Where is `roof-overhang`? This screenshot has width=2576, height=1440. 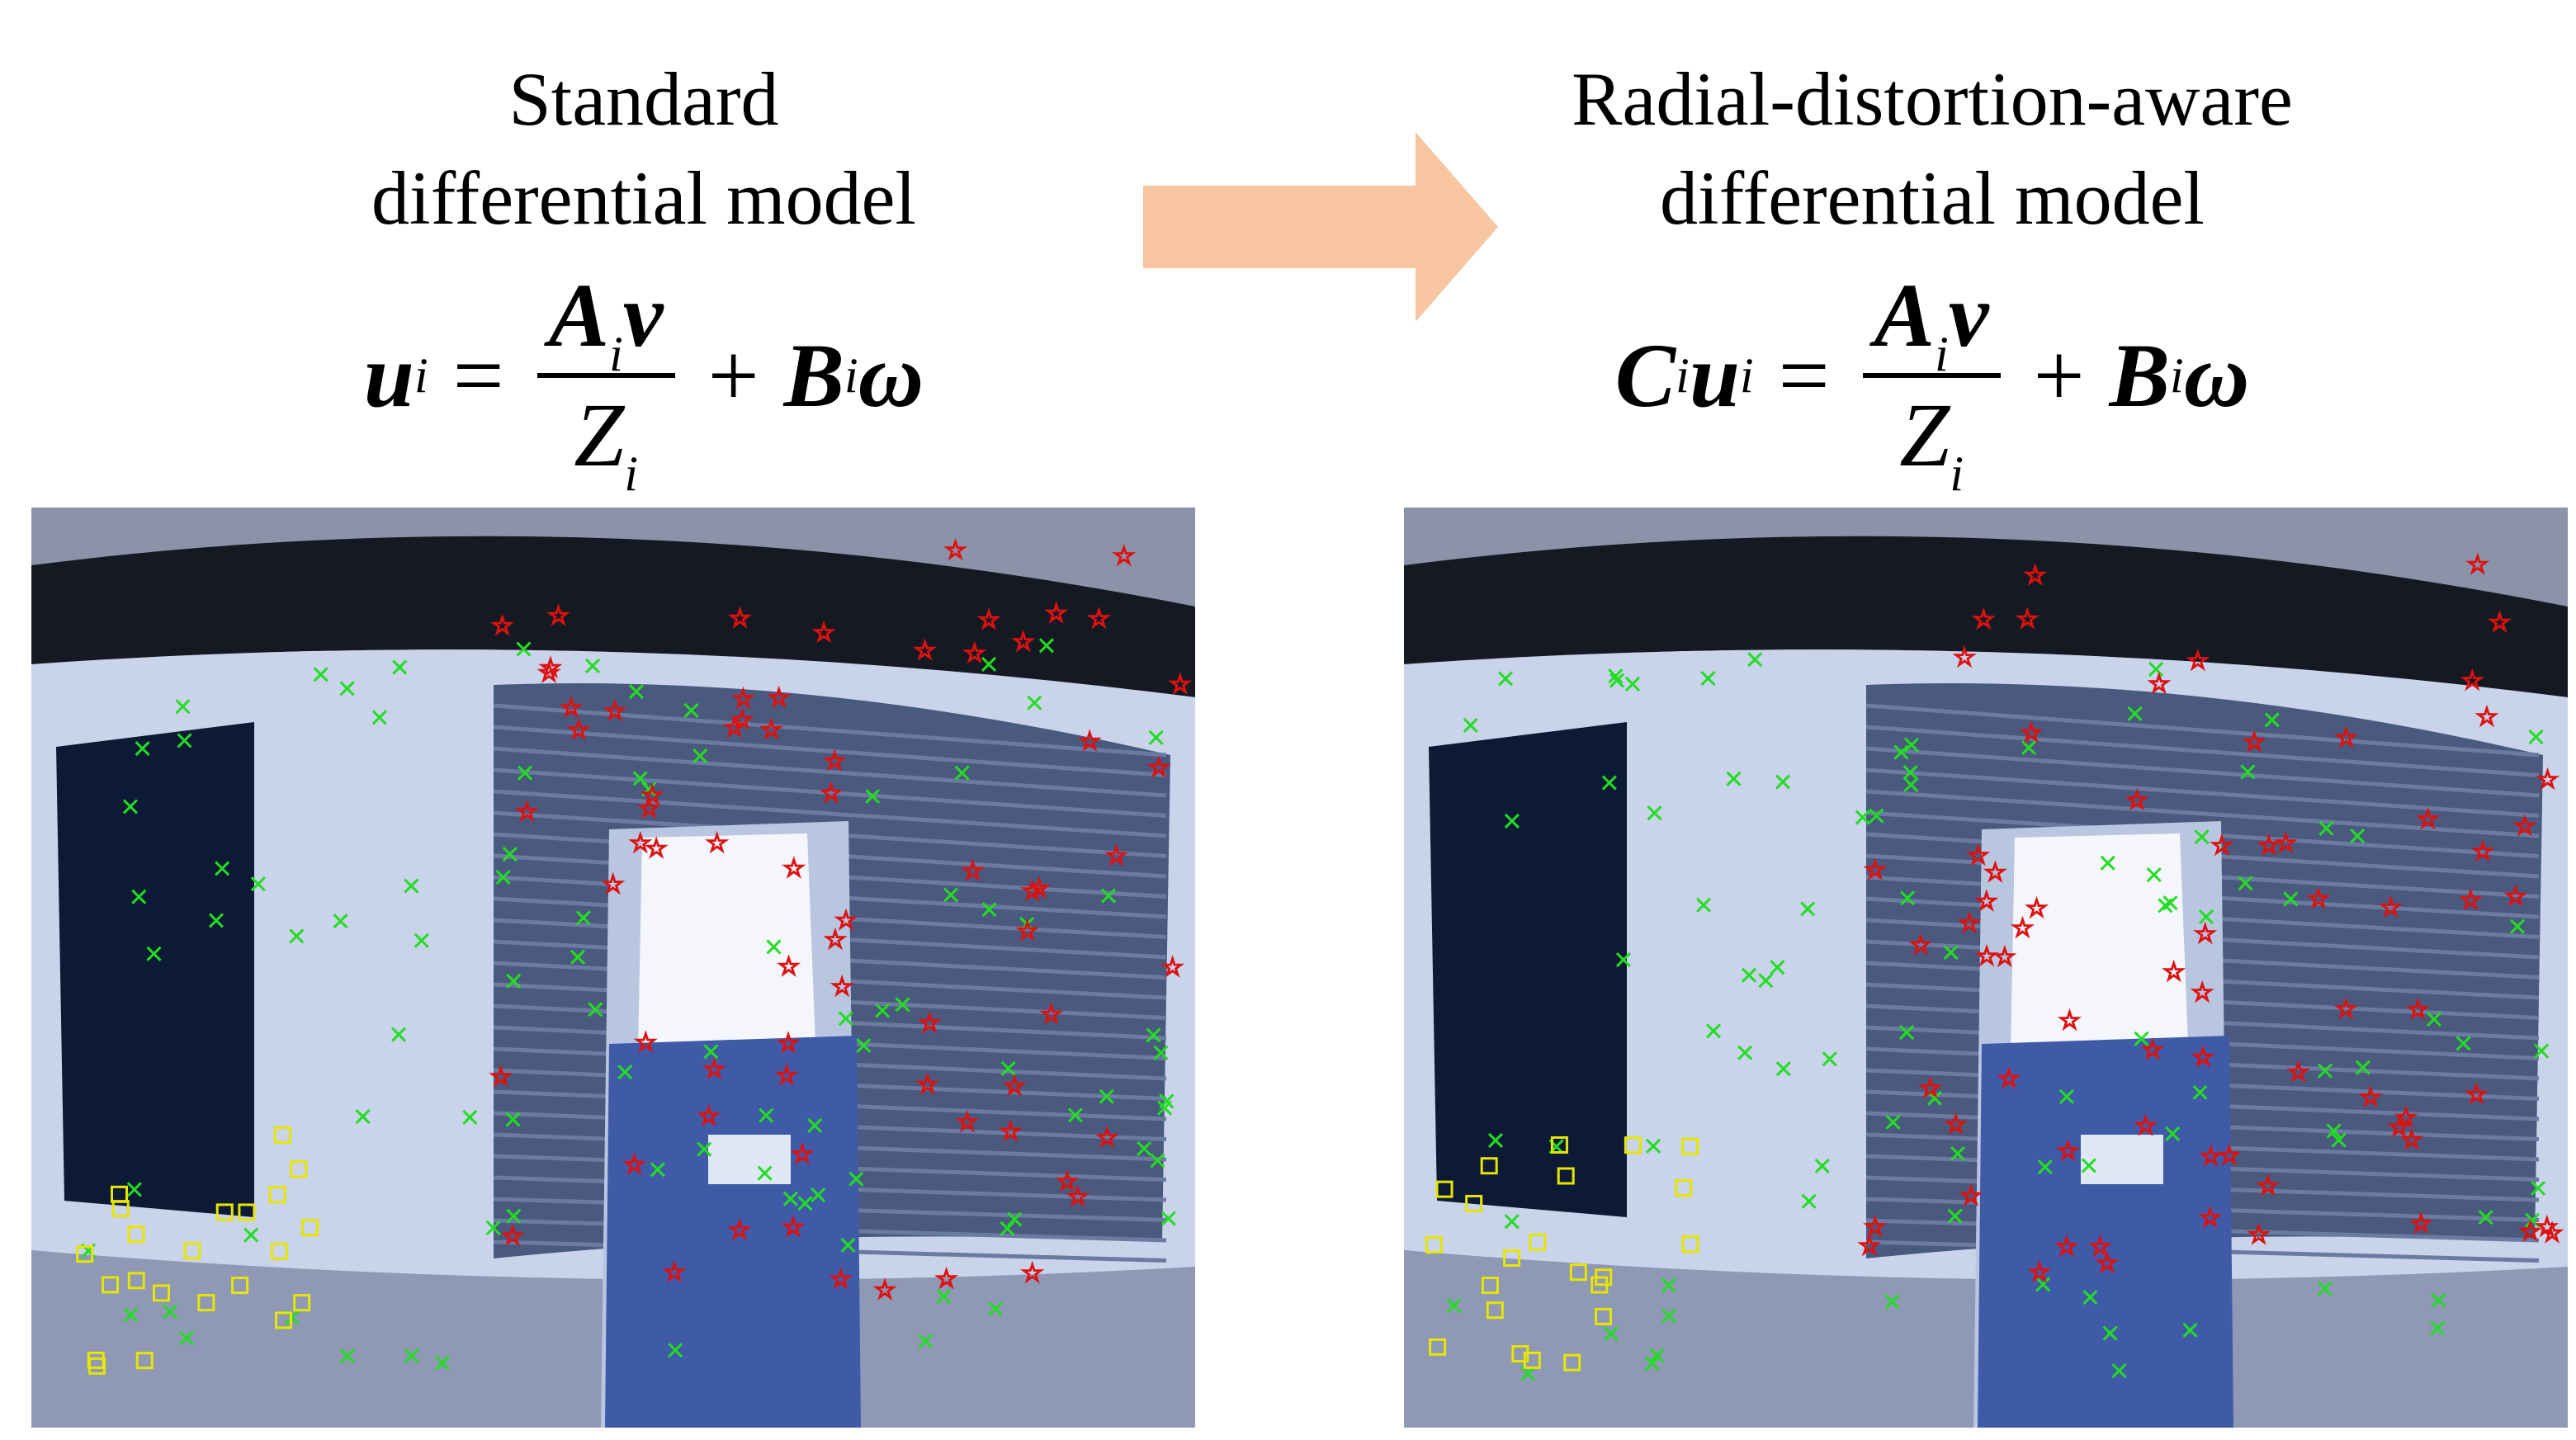
roof-overhang is located at coordinates (613, 616).